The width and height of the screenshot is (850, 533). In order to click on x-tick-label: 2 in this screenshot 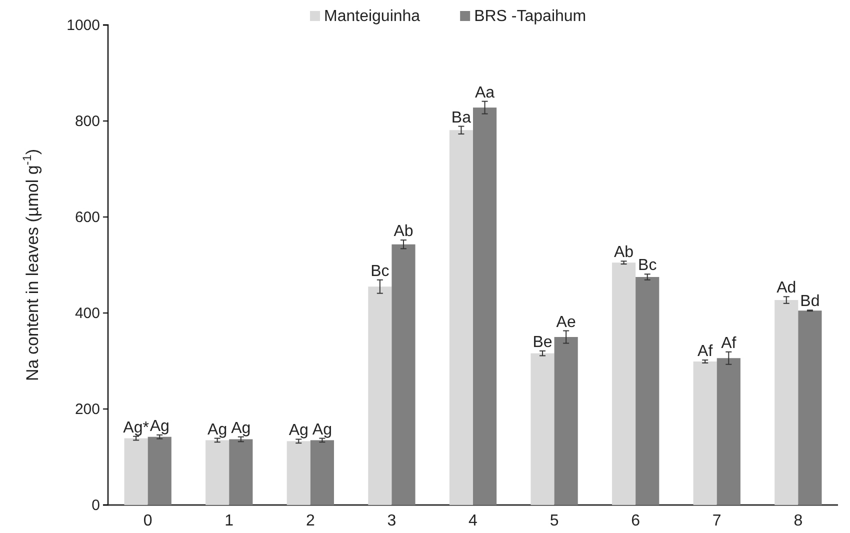, I will do `click(310, 521)`.